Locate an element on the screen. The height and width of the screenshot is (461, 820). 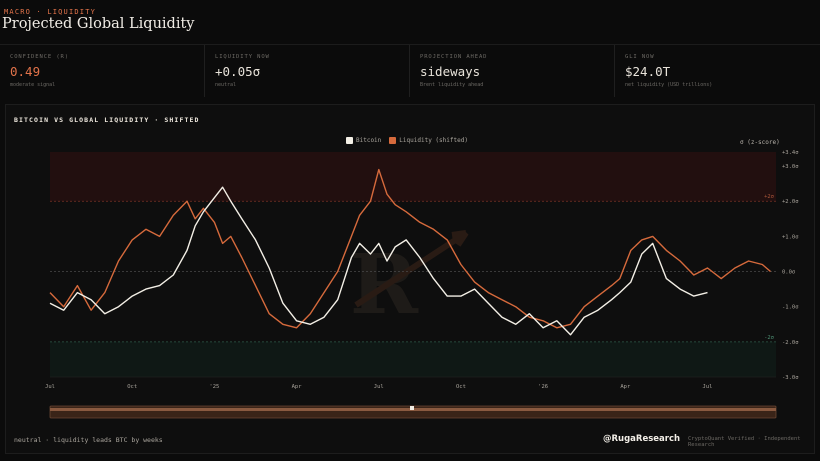
legend-item-liquidity: Liquidity (shifted) is located at coordinates (428, 140).